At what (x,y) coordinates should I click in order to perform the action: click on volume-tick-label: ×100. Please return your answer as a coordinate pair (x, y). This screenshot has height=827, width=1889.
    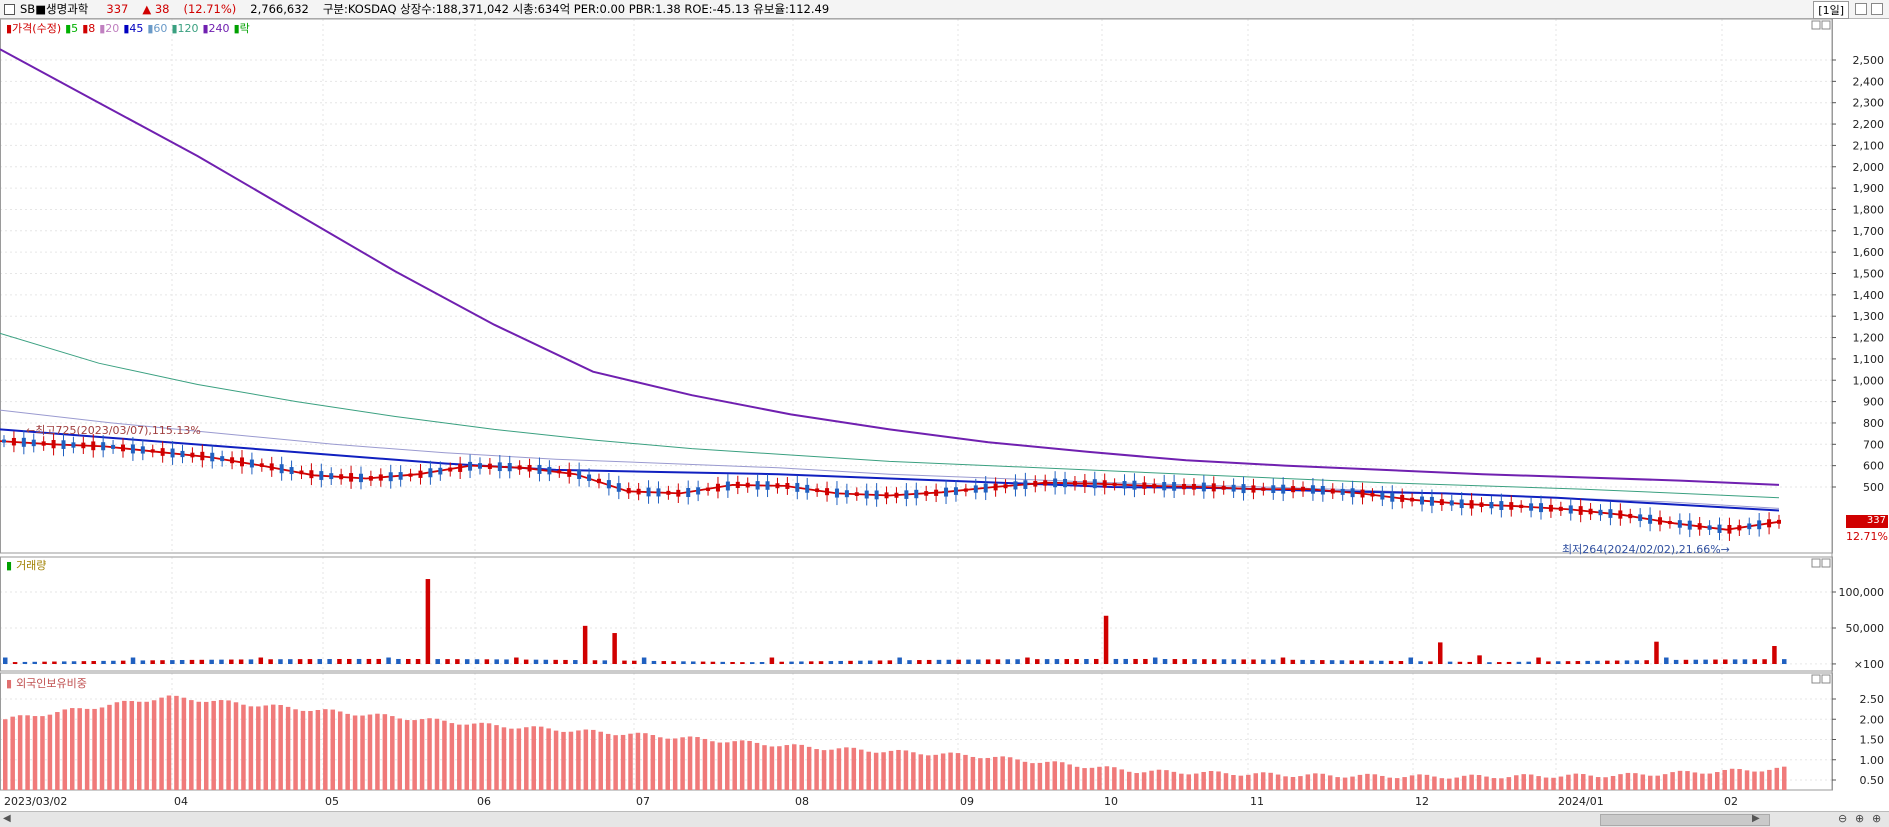
    Looking at the image, I should click on (1869, 664).